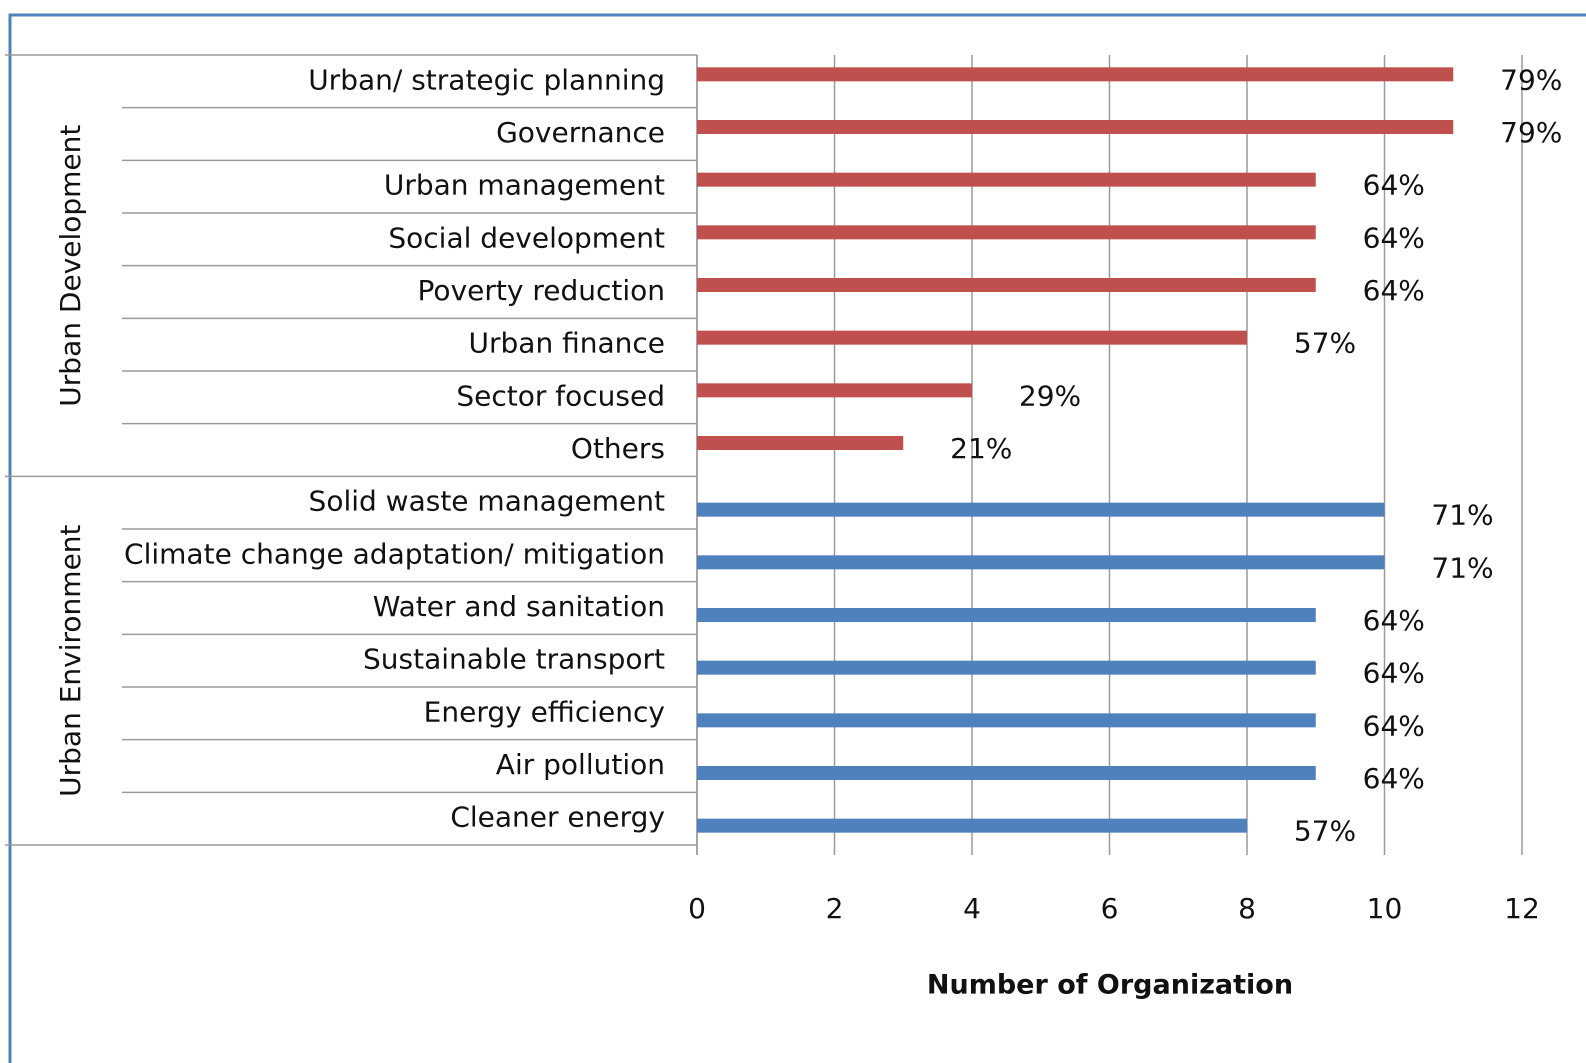  Describe the element at coordinates (557, 817) in the screenshot. I see `y-tick-label: Cleaner energy` at that location.